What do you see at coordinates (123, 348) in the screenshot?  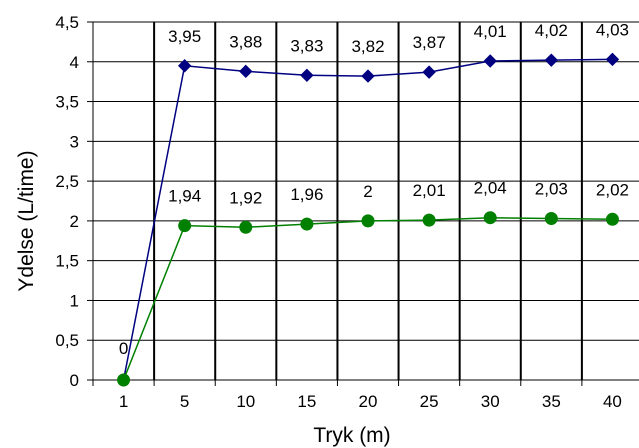 I see `data-label: 0` at bounding box center [123, 348].